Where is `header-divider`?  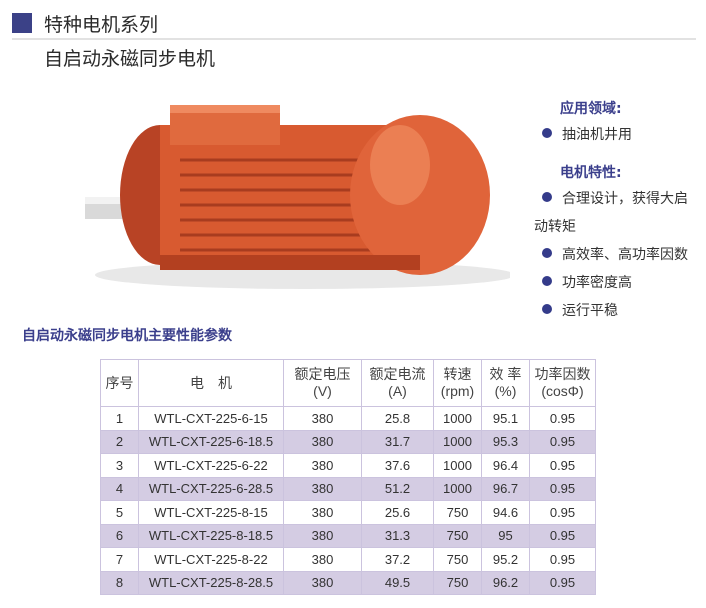
header-divider is located at coordinates (354, 39).